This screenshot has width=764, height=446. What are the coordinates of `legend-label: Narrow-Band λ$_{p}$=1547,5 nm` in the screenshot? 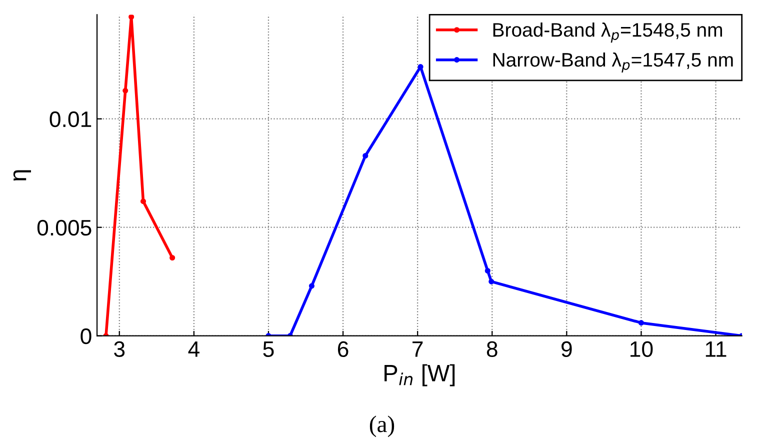 It's located at (613, 62).